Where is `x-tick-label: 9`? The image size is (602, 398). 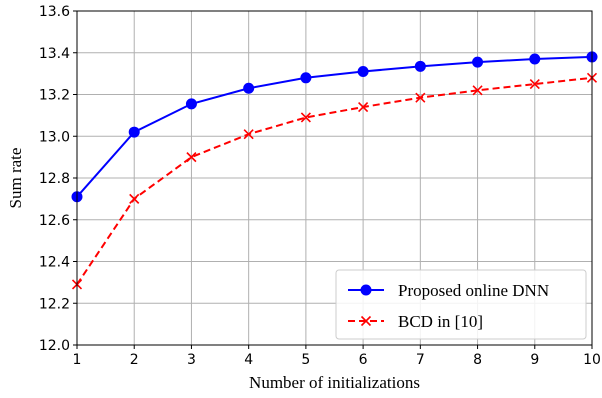 x-tick-label: 9 is located at coordinates (534, 360).